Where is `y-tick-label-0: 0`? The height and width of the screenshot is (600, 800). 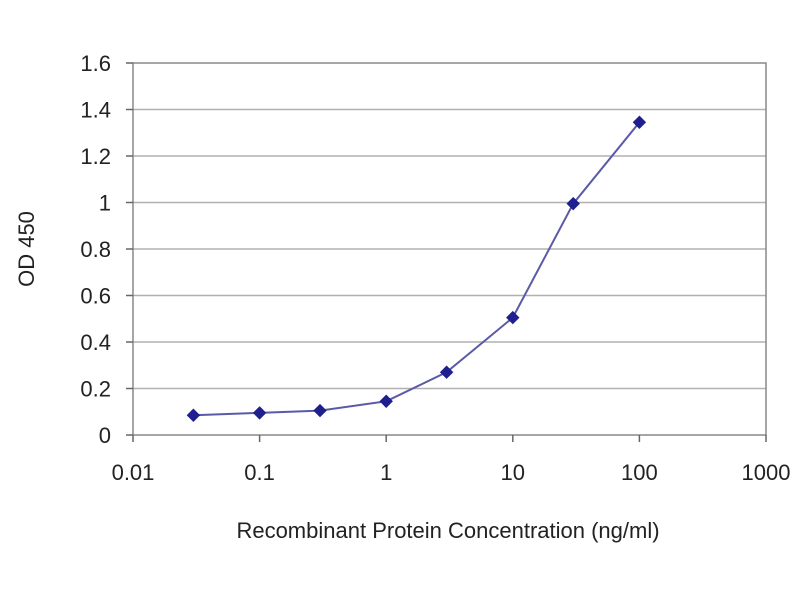 y-tick-label-0: 0 is located at coordinates (105, 435).